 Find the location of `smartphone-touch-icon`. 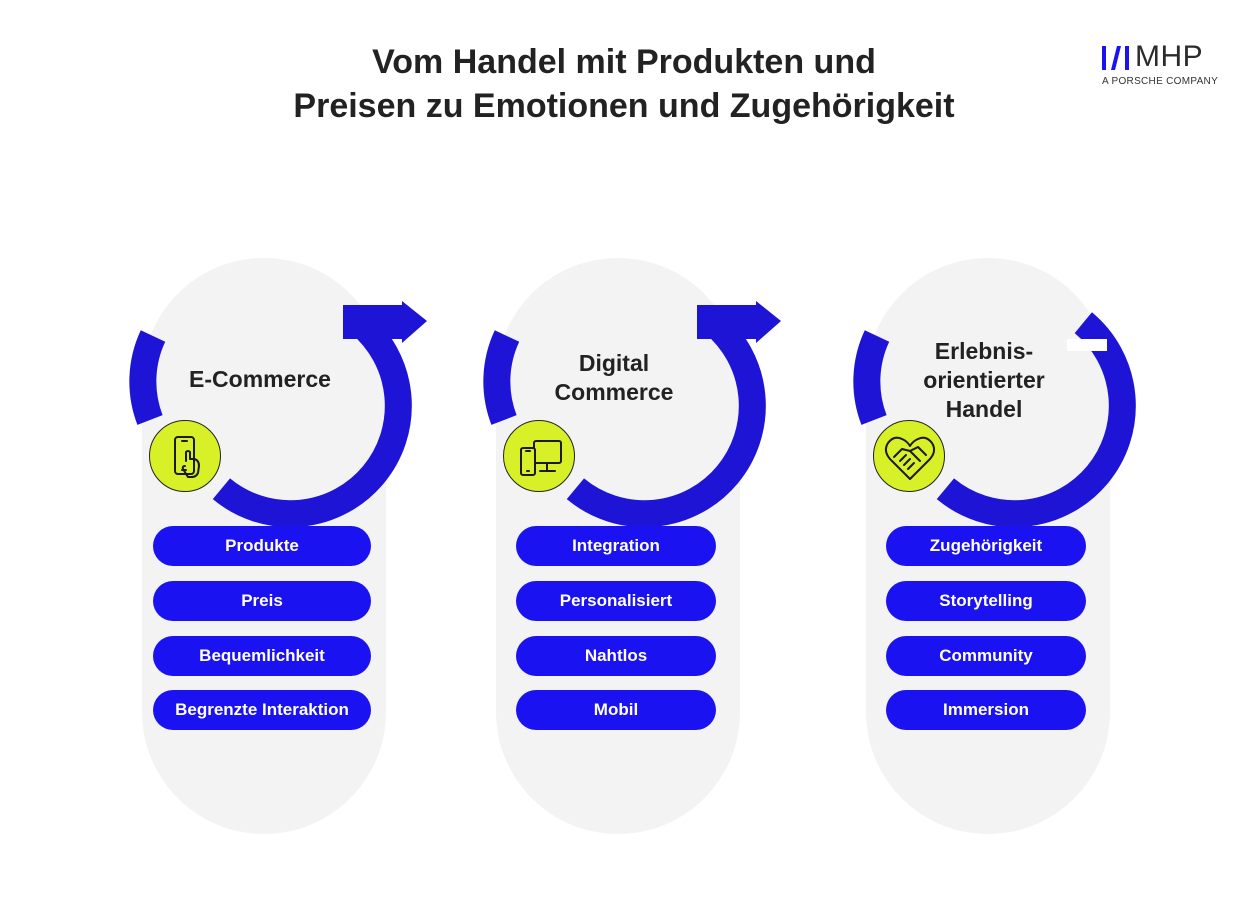

smartphone-touch-icon is located at coordinates (187, 457).